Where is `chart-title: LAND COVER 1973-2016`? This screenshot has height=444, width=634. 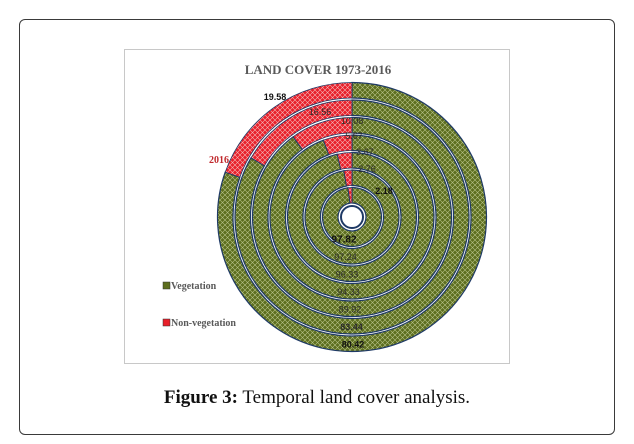 chart-title: LAND COVER 1973-2016 is located at coordinates (318, 69).